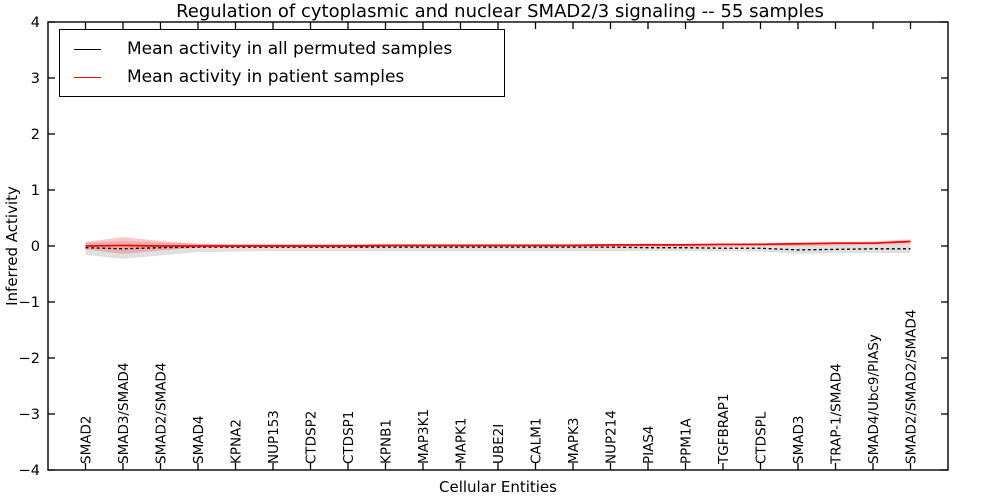 The image size is (1000, 500). I want to click on y-tick-label: −2, so click(29, 359).